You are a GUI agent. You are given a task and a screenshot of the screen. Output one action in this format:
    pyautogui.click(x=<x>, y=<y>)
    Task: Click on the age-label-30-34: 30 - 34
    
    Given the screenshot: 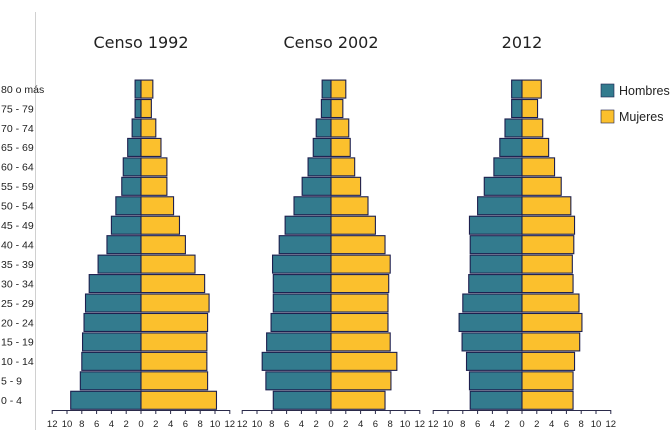 What is the action you would take?
    pyautogui.click(x=17, y=284)
    